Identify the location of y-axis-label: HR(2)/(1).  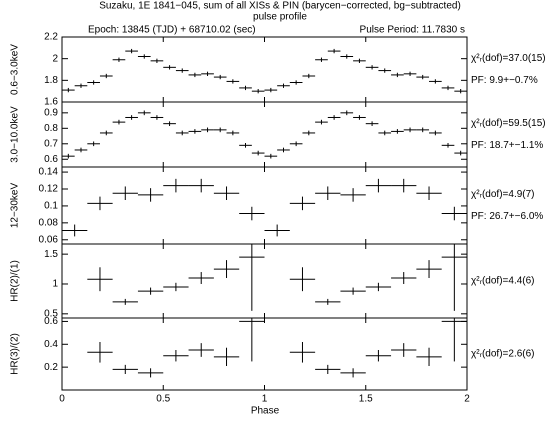
(15, 281).